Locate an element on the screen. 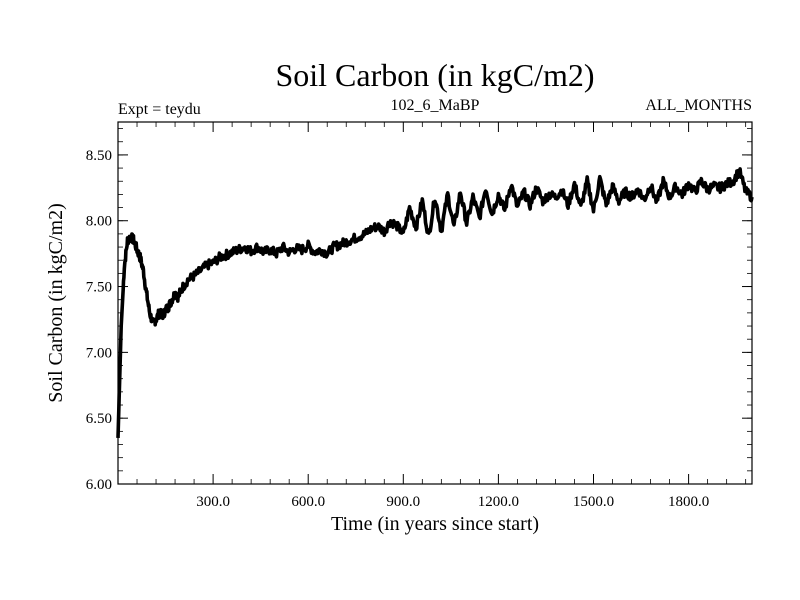  y-axis-label: Soil Carbon (in kgC/m2) is located at coordinates (56, 302).